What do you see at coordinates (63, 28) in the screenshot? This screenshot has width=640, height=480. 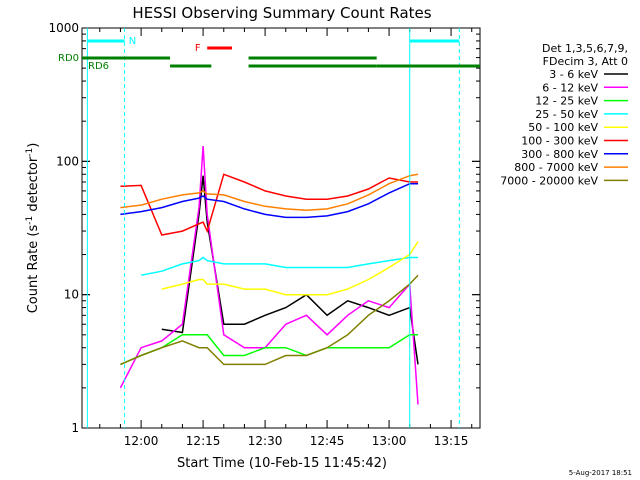 I see `y-tick-label: 1000` at bounding box center [63, 28].